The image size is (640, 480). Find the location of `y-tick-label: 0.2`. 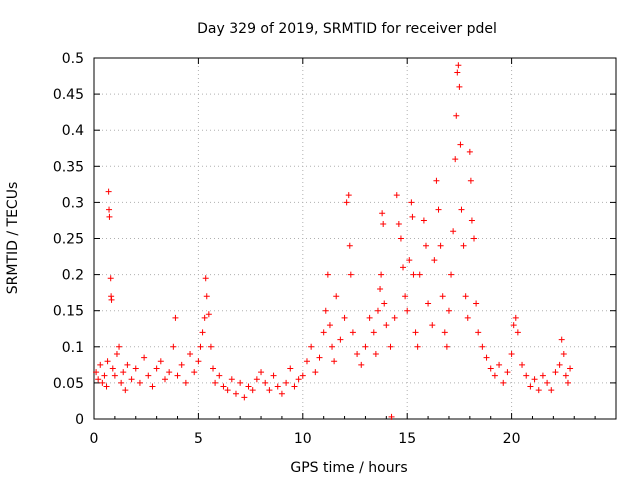

y-tick-label: 0.2 is located at coordinates (73, 276).